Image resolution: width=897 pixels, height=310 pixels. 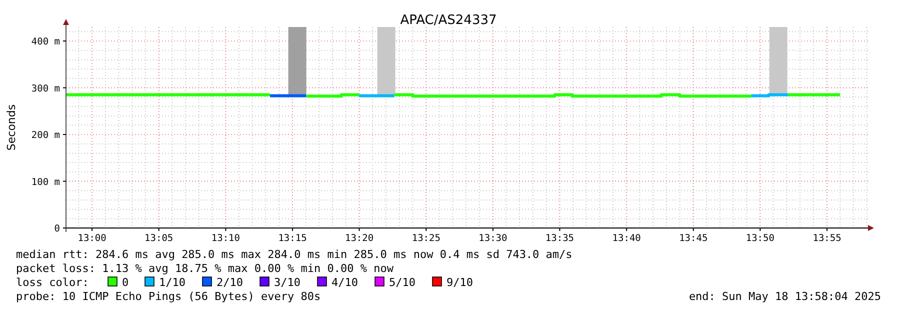 What do you see at coordinates (125, 282) in the screenshot?
I see `legend-label: 0` at bounding box center [125, 282].